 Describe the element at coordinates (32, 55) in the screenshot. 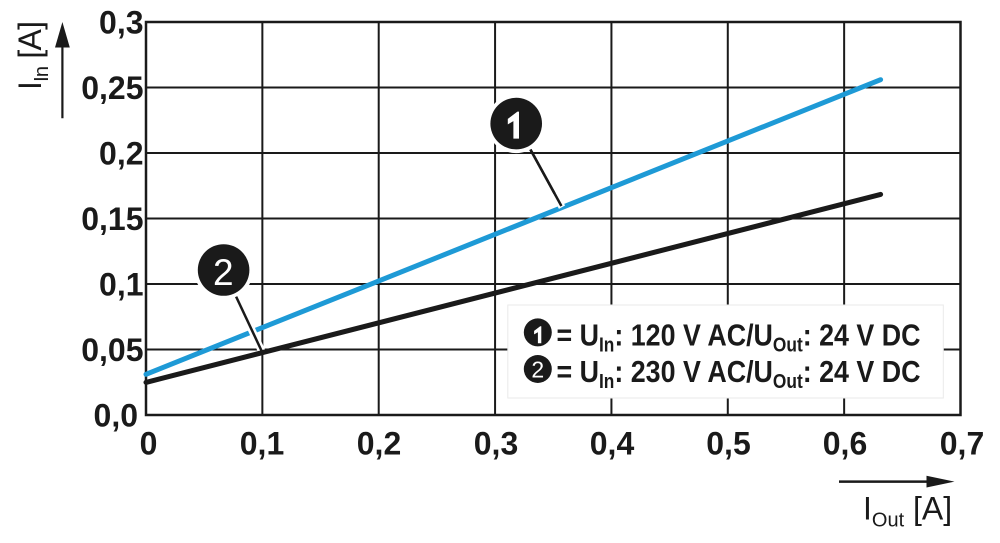

I see `svg-text: IIn [A]` at that location.